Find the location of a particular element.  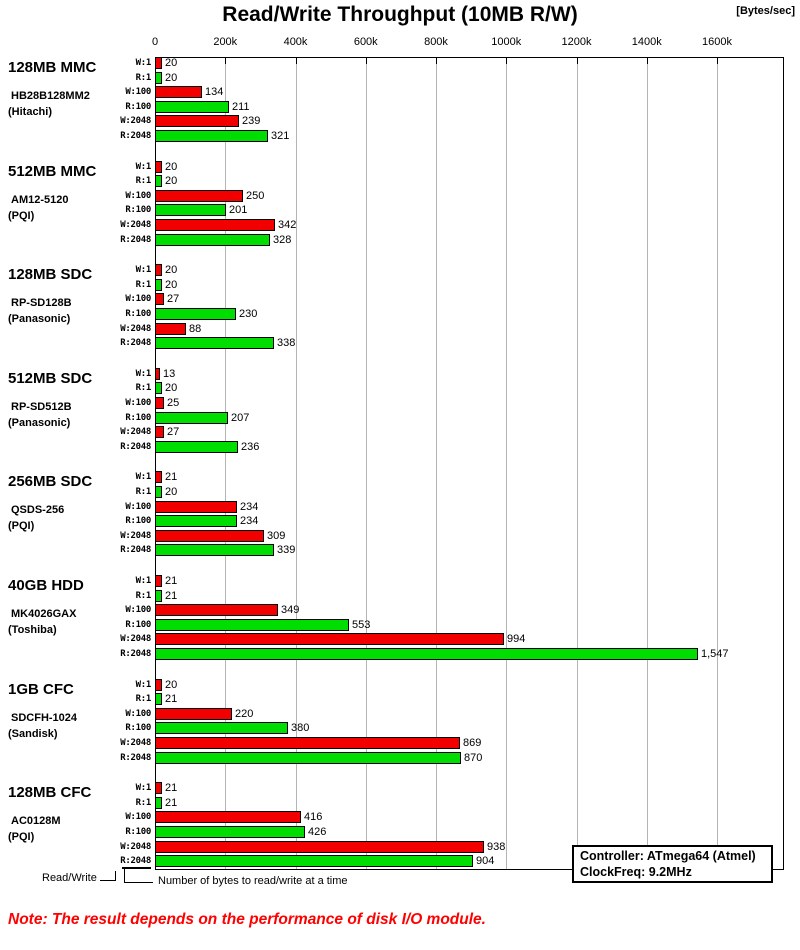

tick-label: 200k is located at coordinates (225, 42).